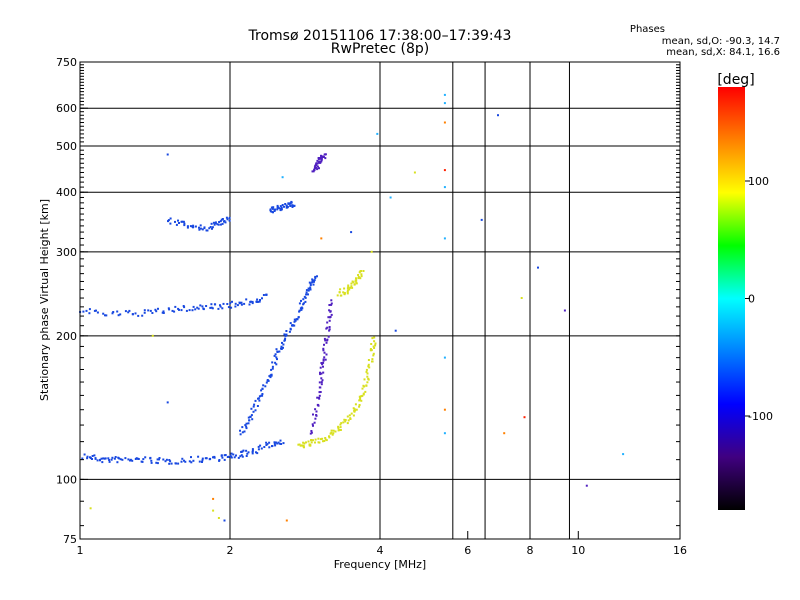 The image size is (800, 600). Describe the element at coordinates (66, 146) in the screenshot. I see `y-tick-label: 500` at that location.